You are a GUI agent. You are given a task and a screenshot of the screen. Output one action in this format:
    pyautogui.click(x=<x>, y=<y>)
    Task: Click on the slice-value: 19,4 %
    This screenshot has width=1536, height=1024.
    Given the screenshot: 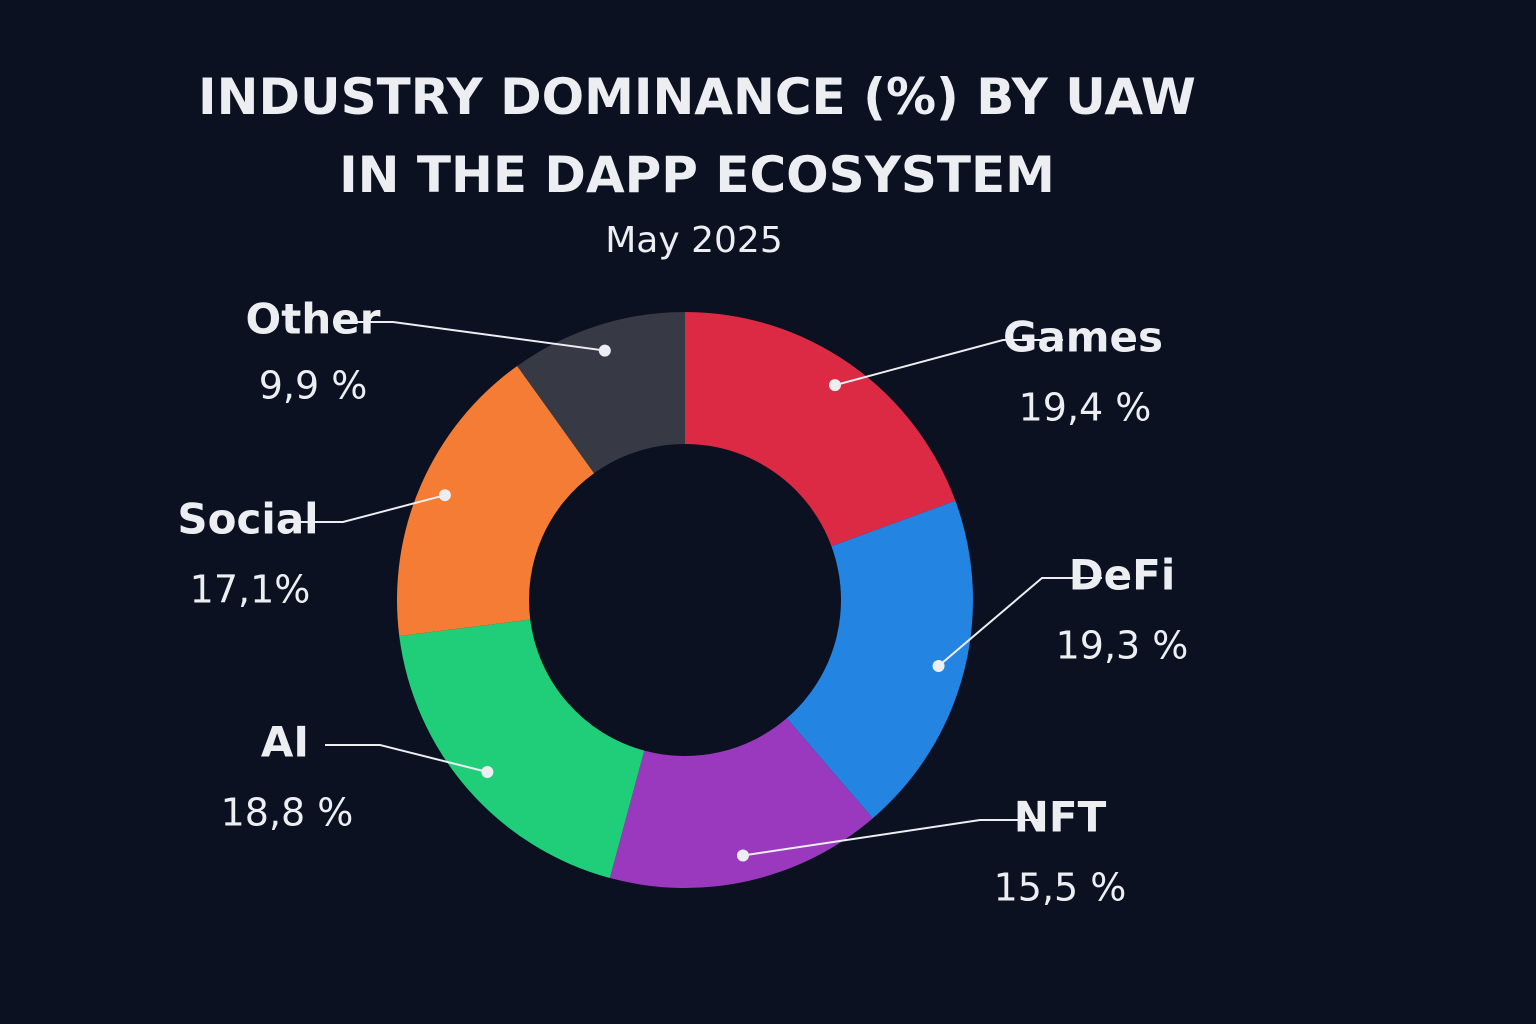 What is the action you would take?
    pyautogui.click(x=1085, y=408)
    